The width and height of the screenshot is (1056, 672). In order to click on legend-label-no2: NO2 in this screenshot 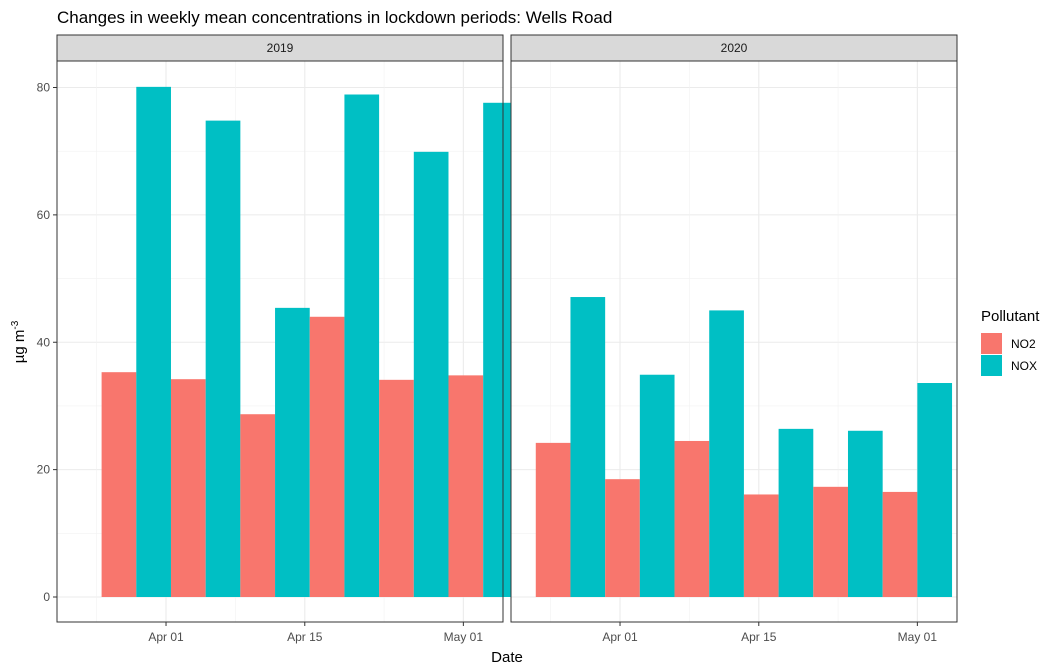, I will do `click(1023, 344)`.